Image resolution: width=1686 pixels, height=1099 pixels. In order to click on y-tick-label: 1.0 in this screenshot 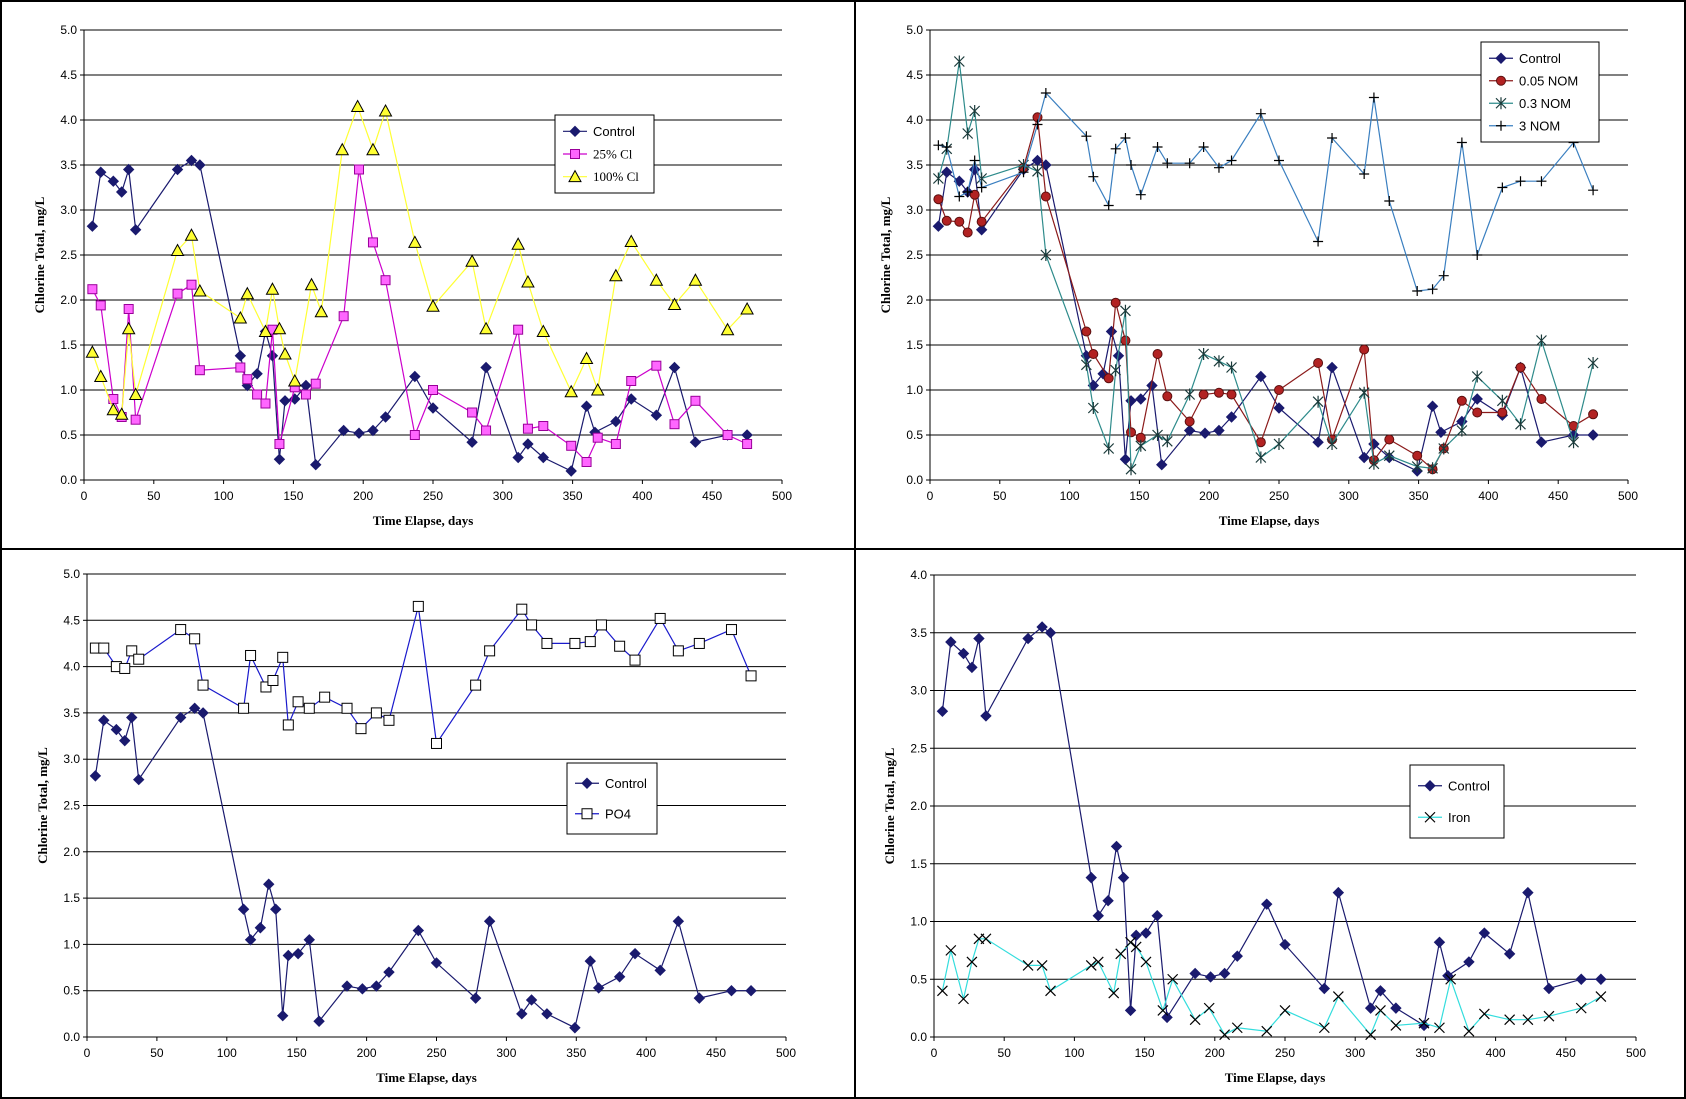, I will do `click(68, 390)`.